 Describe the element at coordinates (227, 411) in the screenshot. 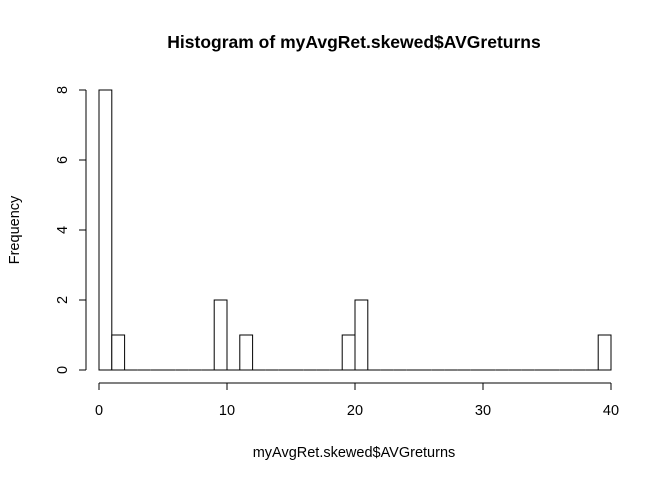

I see `x-tick-label: 10` at that location.